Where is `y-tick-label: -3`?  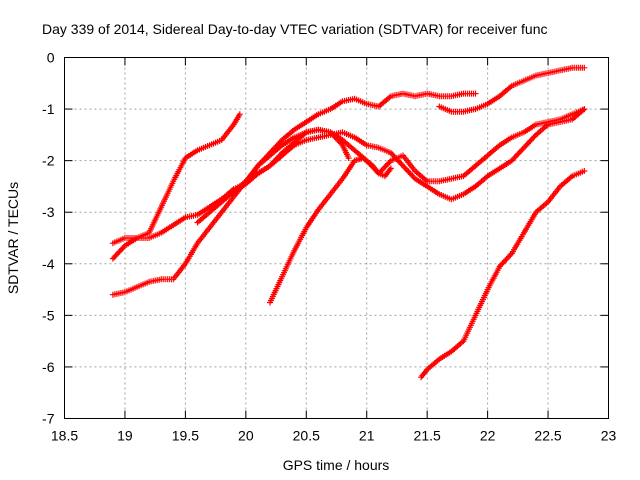
y-tick-label: -3 is located at coordinates (48, 212).